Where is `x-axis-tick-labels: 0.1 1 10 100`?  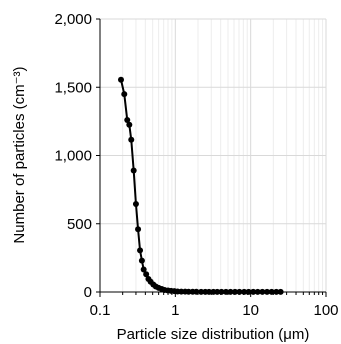 x-axis-tick-labels: 0.1 1 10 100 is located at coordinates (214, 310).